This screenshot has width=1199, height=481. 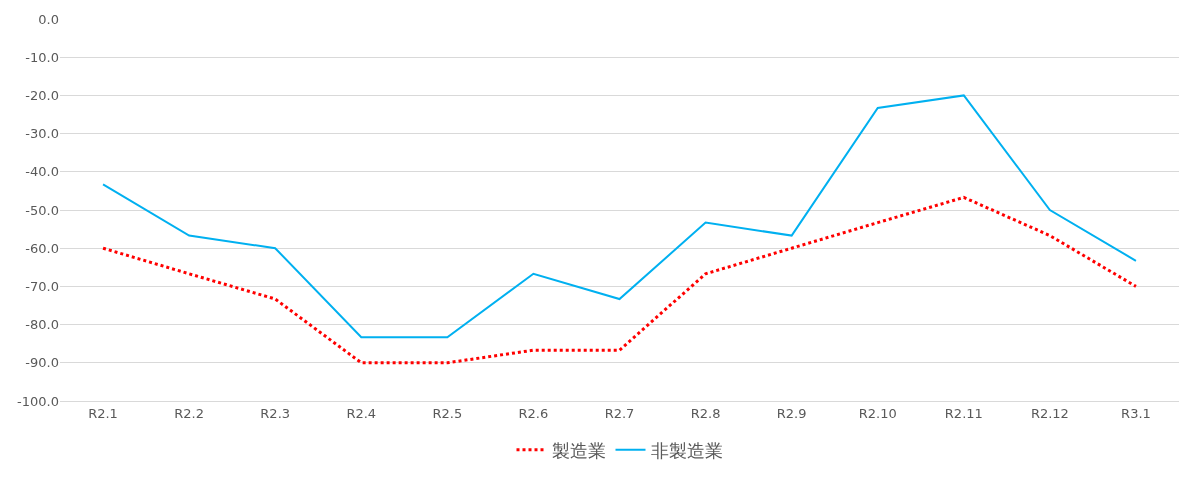 I want to click on y-tick-label: -50.0, so click(x=42, y=210).